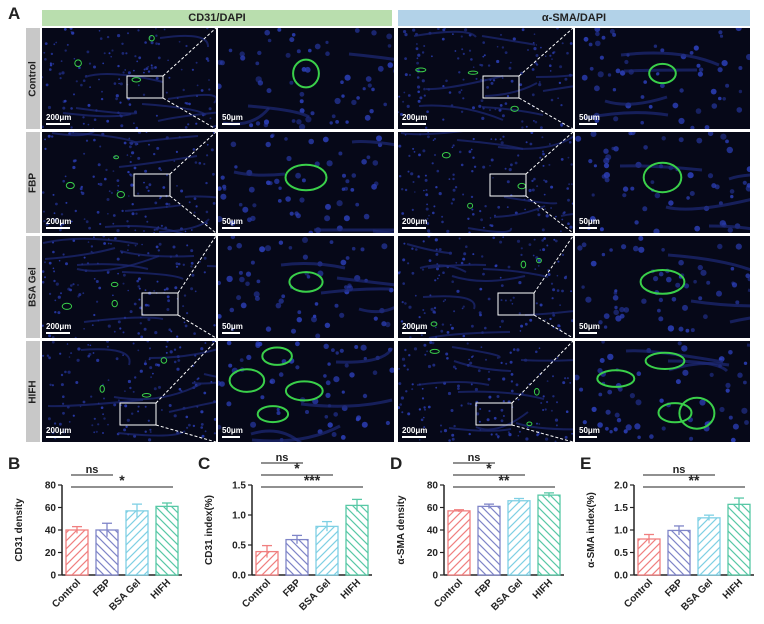 The height and width of the screenshot is (624, 764). I want to click on row-label-text: Control, so click(33, 78).